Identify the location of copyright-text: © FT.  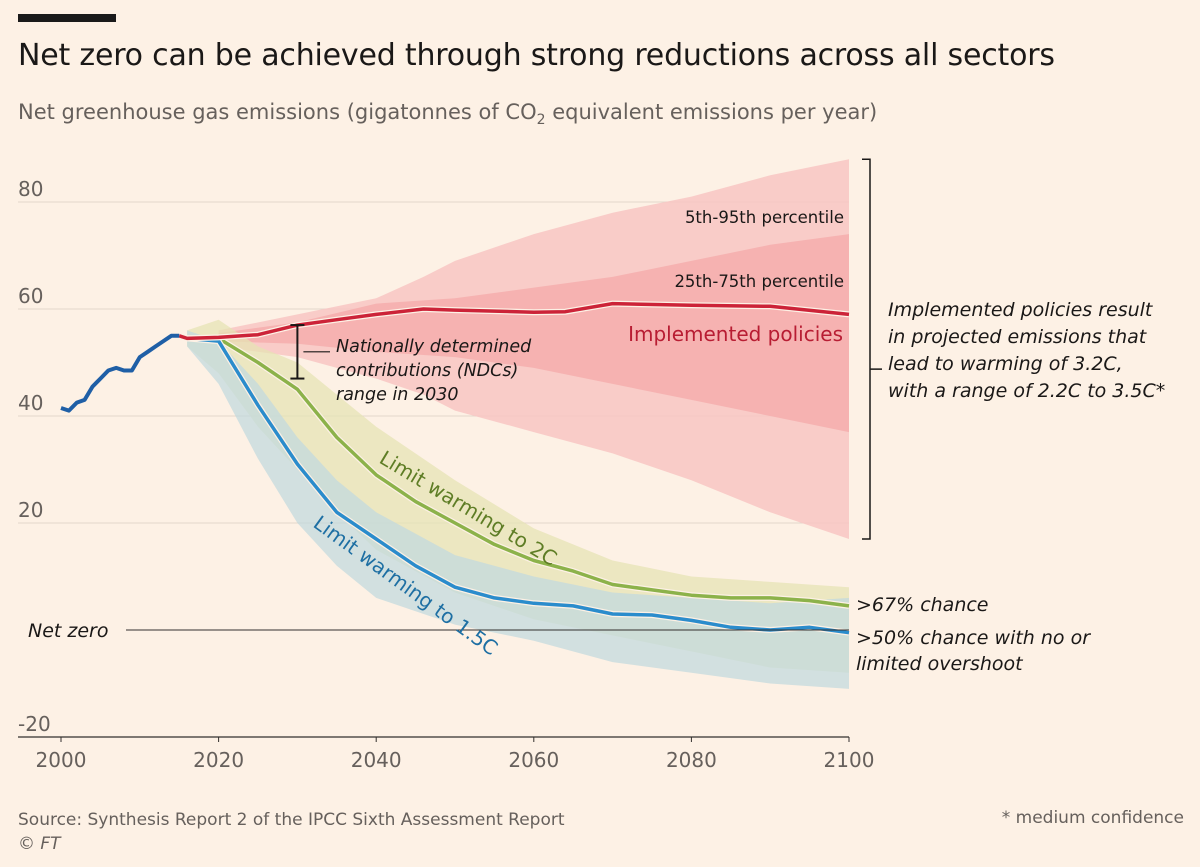
(39, 844).